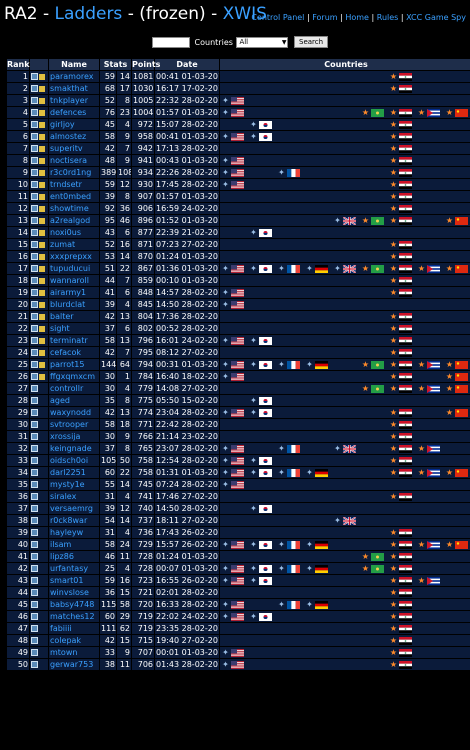  Describe the element at coordinates (146, 64) in the screenshot. I see `column-points: Points` at that location.